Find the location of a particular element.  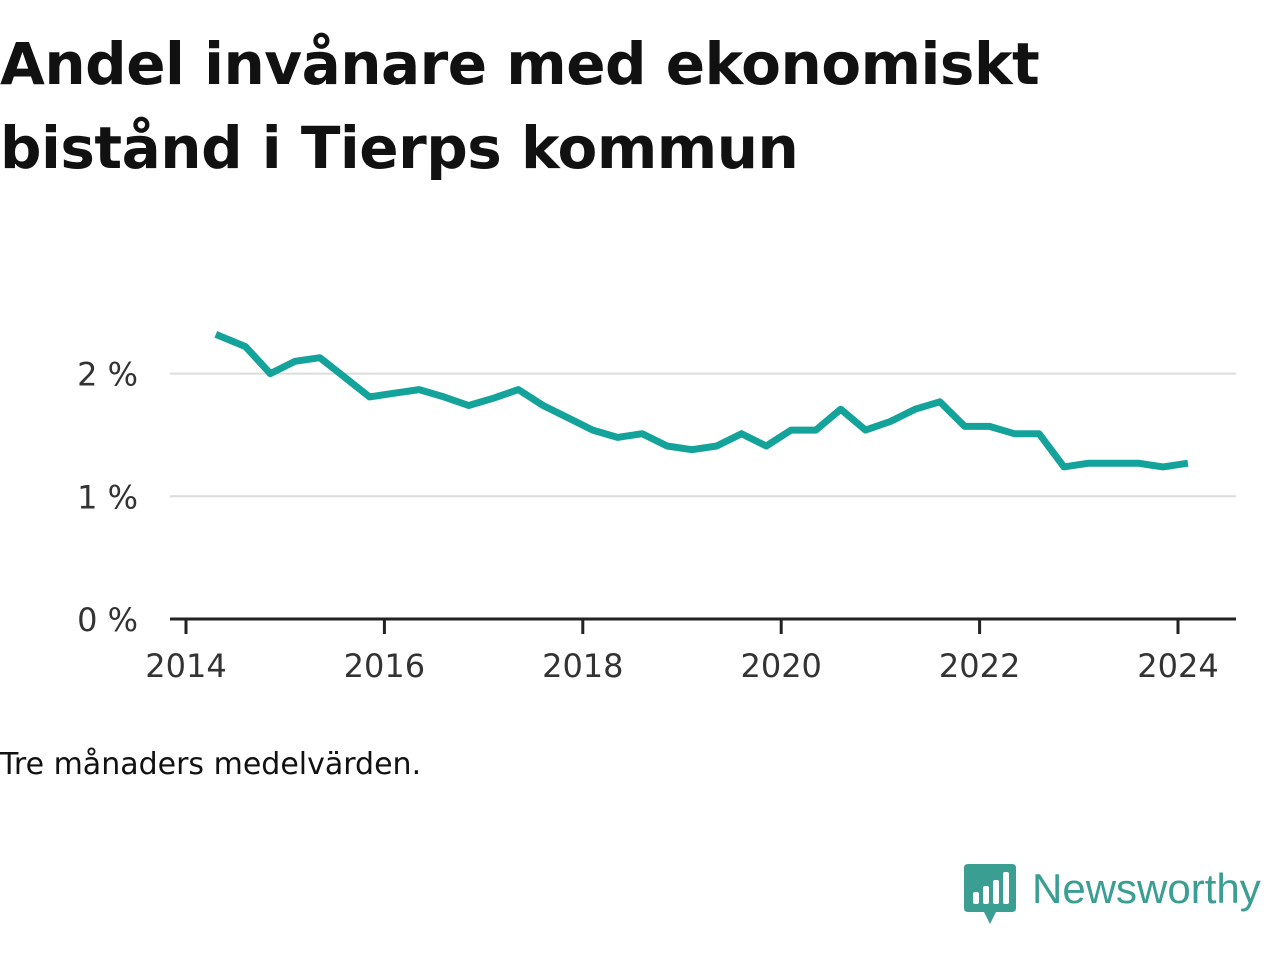

x-tick-label: 2020 is located at coordinates (780, 666).